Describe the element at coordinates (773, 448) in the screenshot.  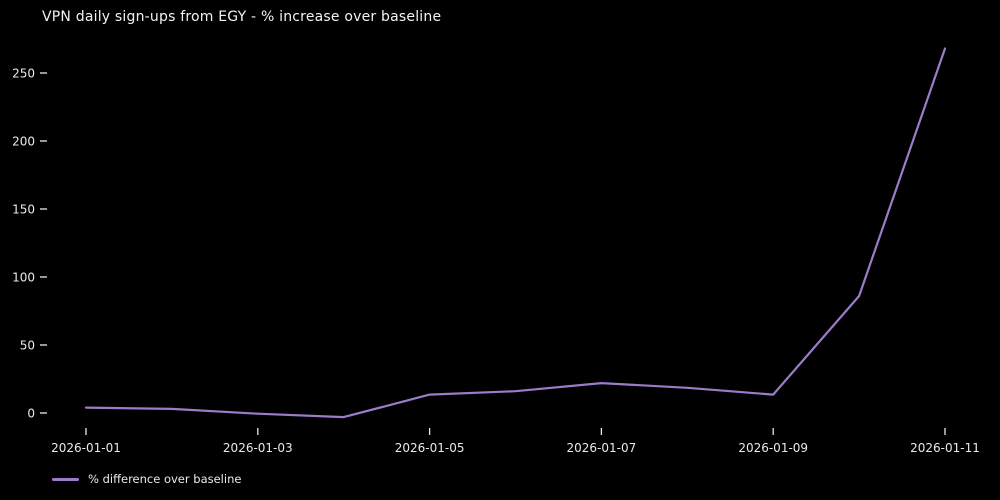
I see `x-axis-tick-label: 2026-01-09` at that location.